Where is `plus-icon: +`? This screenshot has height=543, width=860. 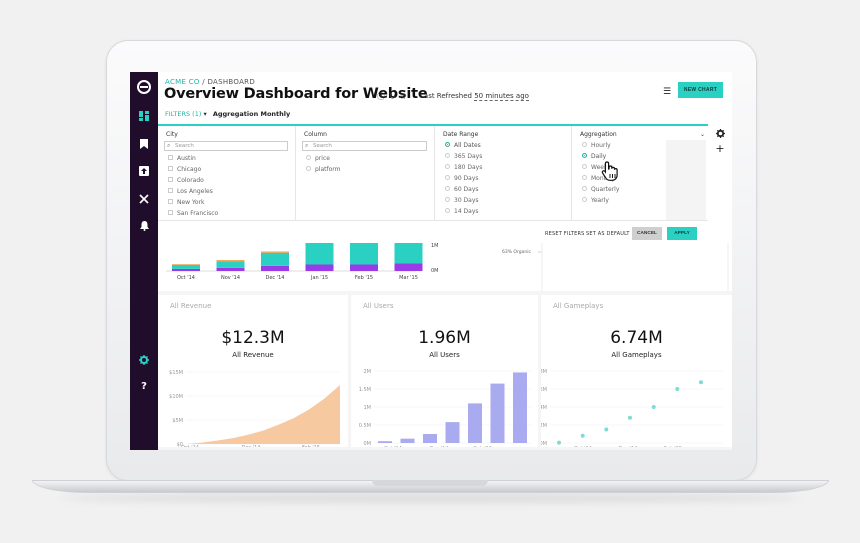
plus-icon: + is located at coordinates (720, 148).